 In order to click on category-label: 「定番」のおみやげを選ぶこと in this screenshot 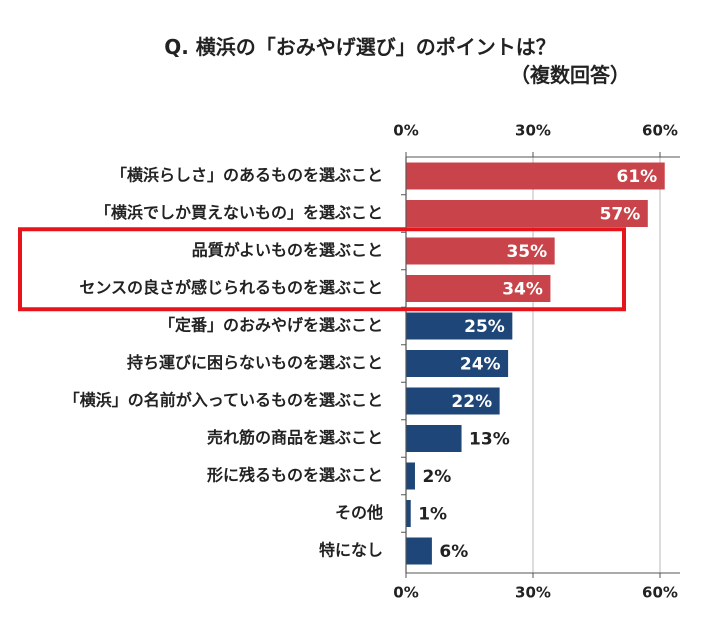, I will do `click(271, 325)`.